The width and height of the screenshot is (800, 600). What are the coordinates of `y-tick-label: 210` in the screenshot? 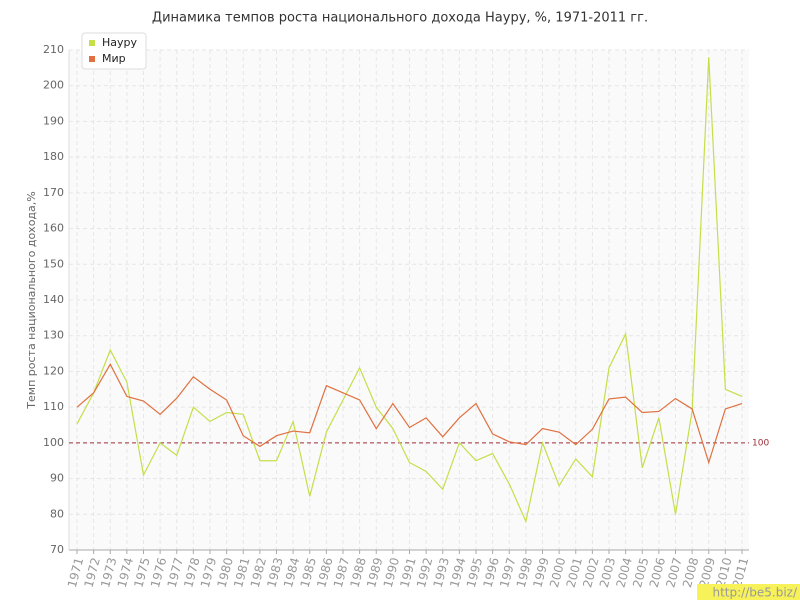 It's located at (53, 49).